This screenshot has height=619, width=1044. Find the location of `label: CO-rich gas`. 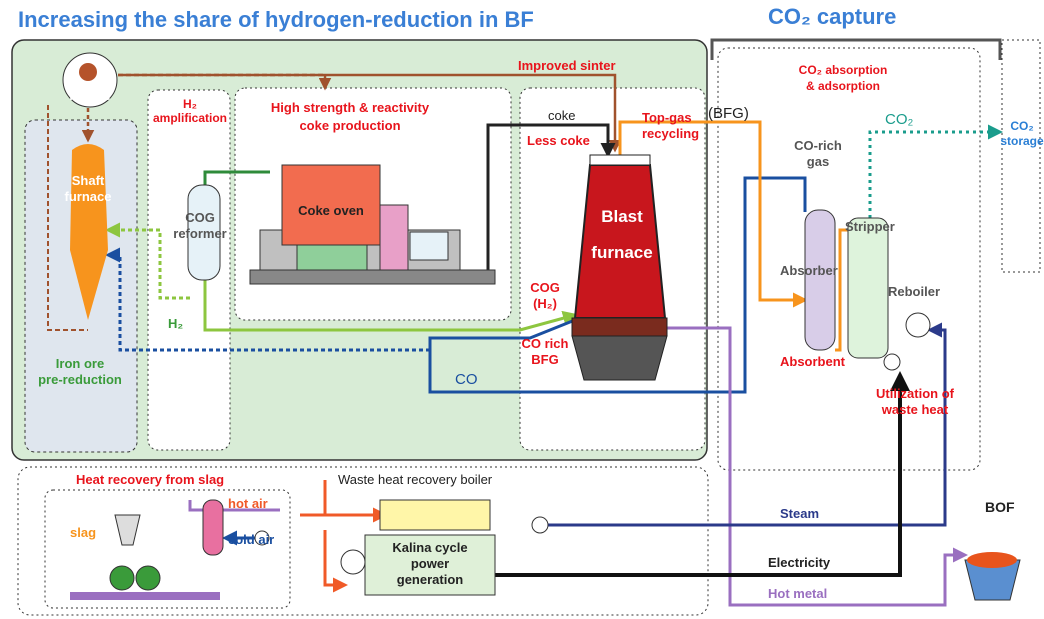

label: CO-rich gas is located at coordinates (818, 153).